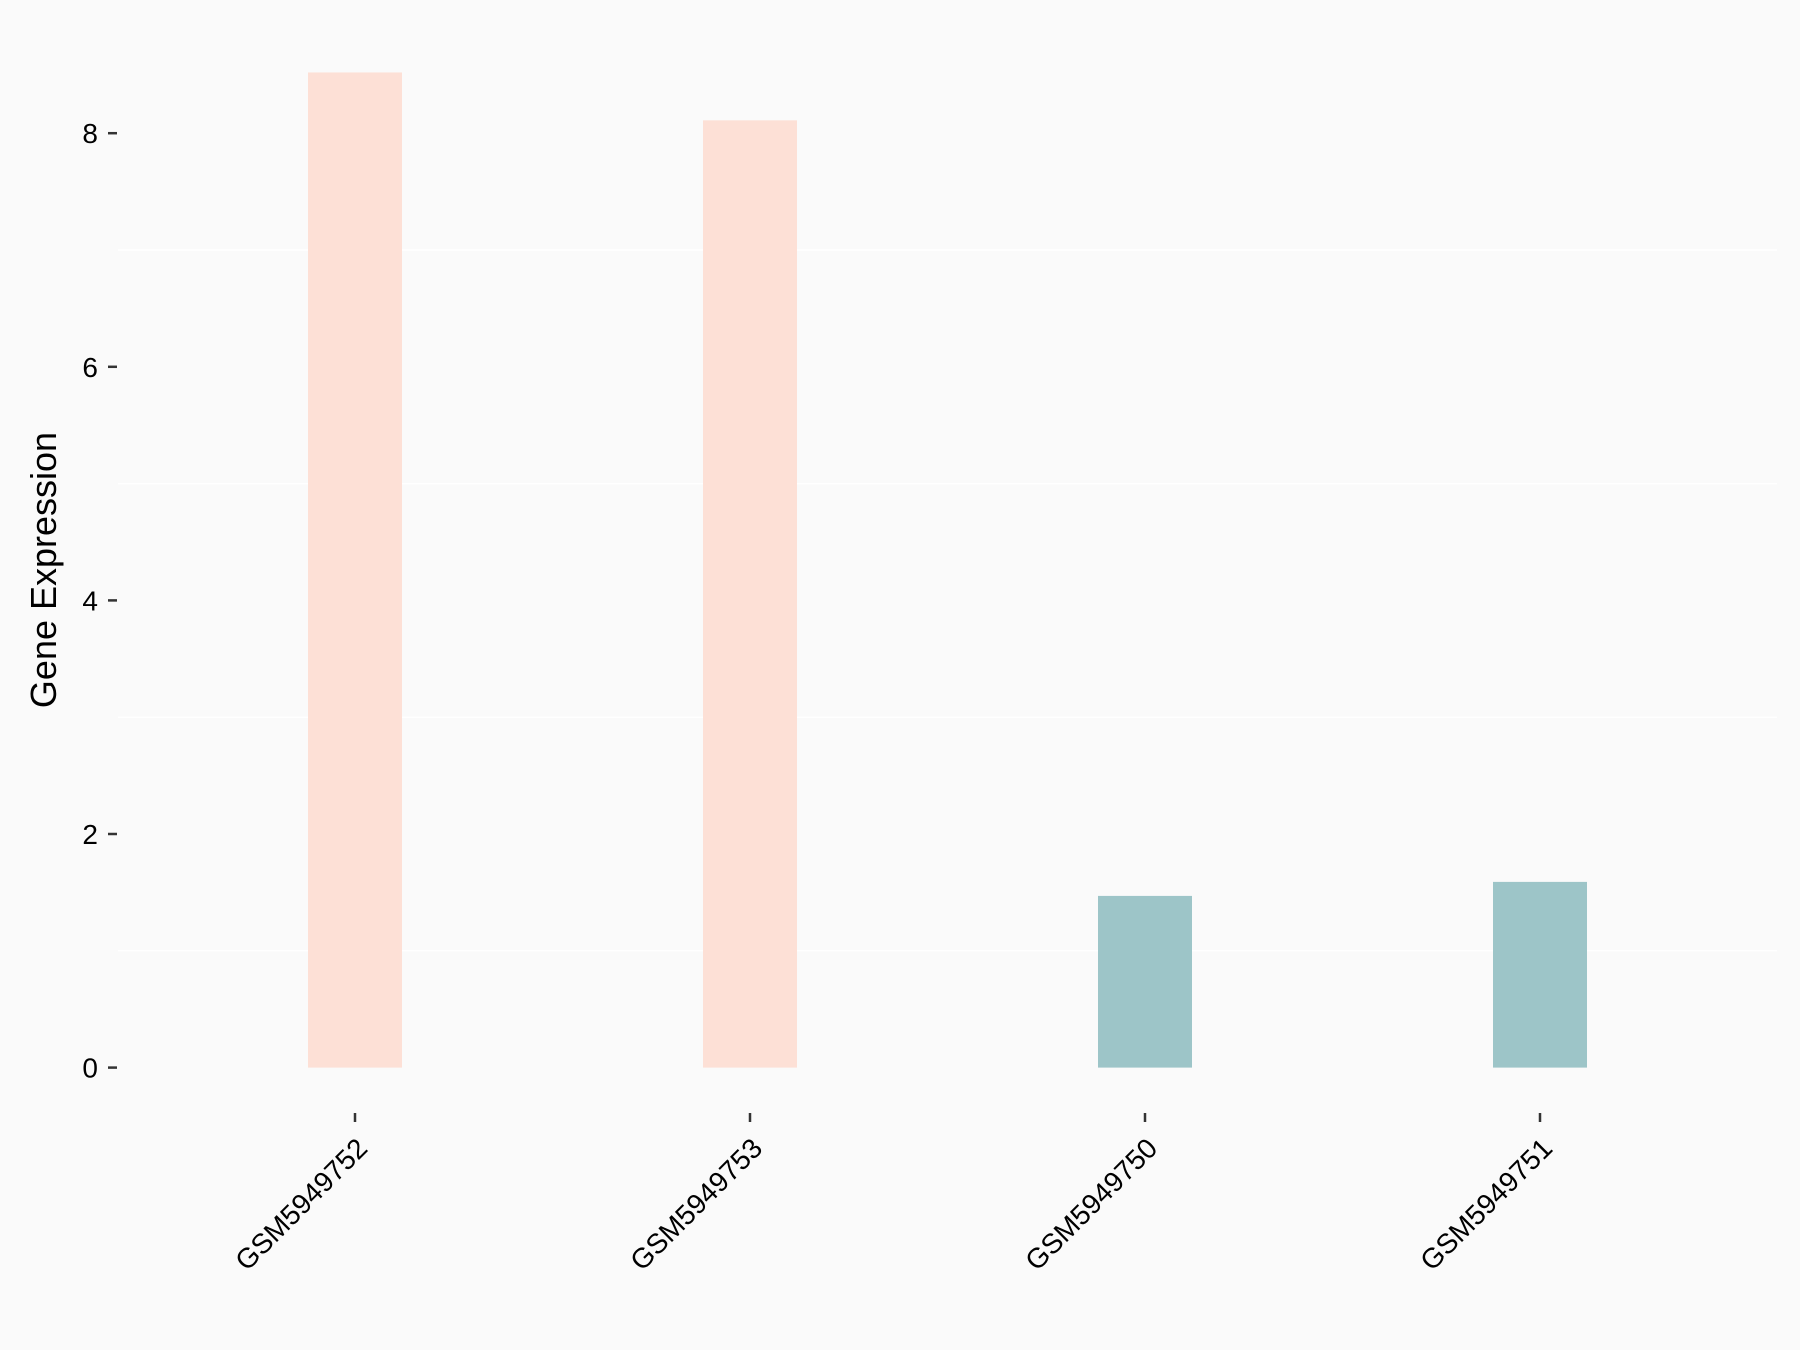 Image resolution: width=1800 pixels, height=1350 pixels. I want to click on x-axis: GSM5949752 GSM5949753 GSM5949750 GSM5949751, so click(893, 1194).